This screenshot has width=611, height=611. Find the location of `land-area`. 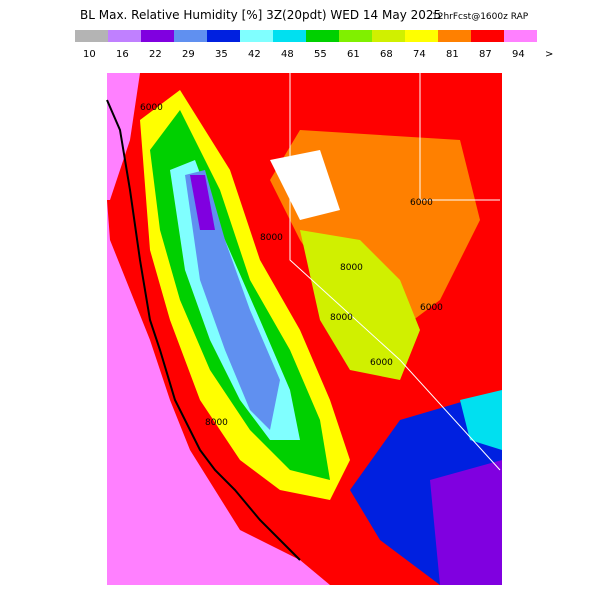

land-area is located at coordinates (360, 305).